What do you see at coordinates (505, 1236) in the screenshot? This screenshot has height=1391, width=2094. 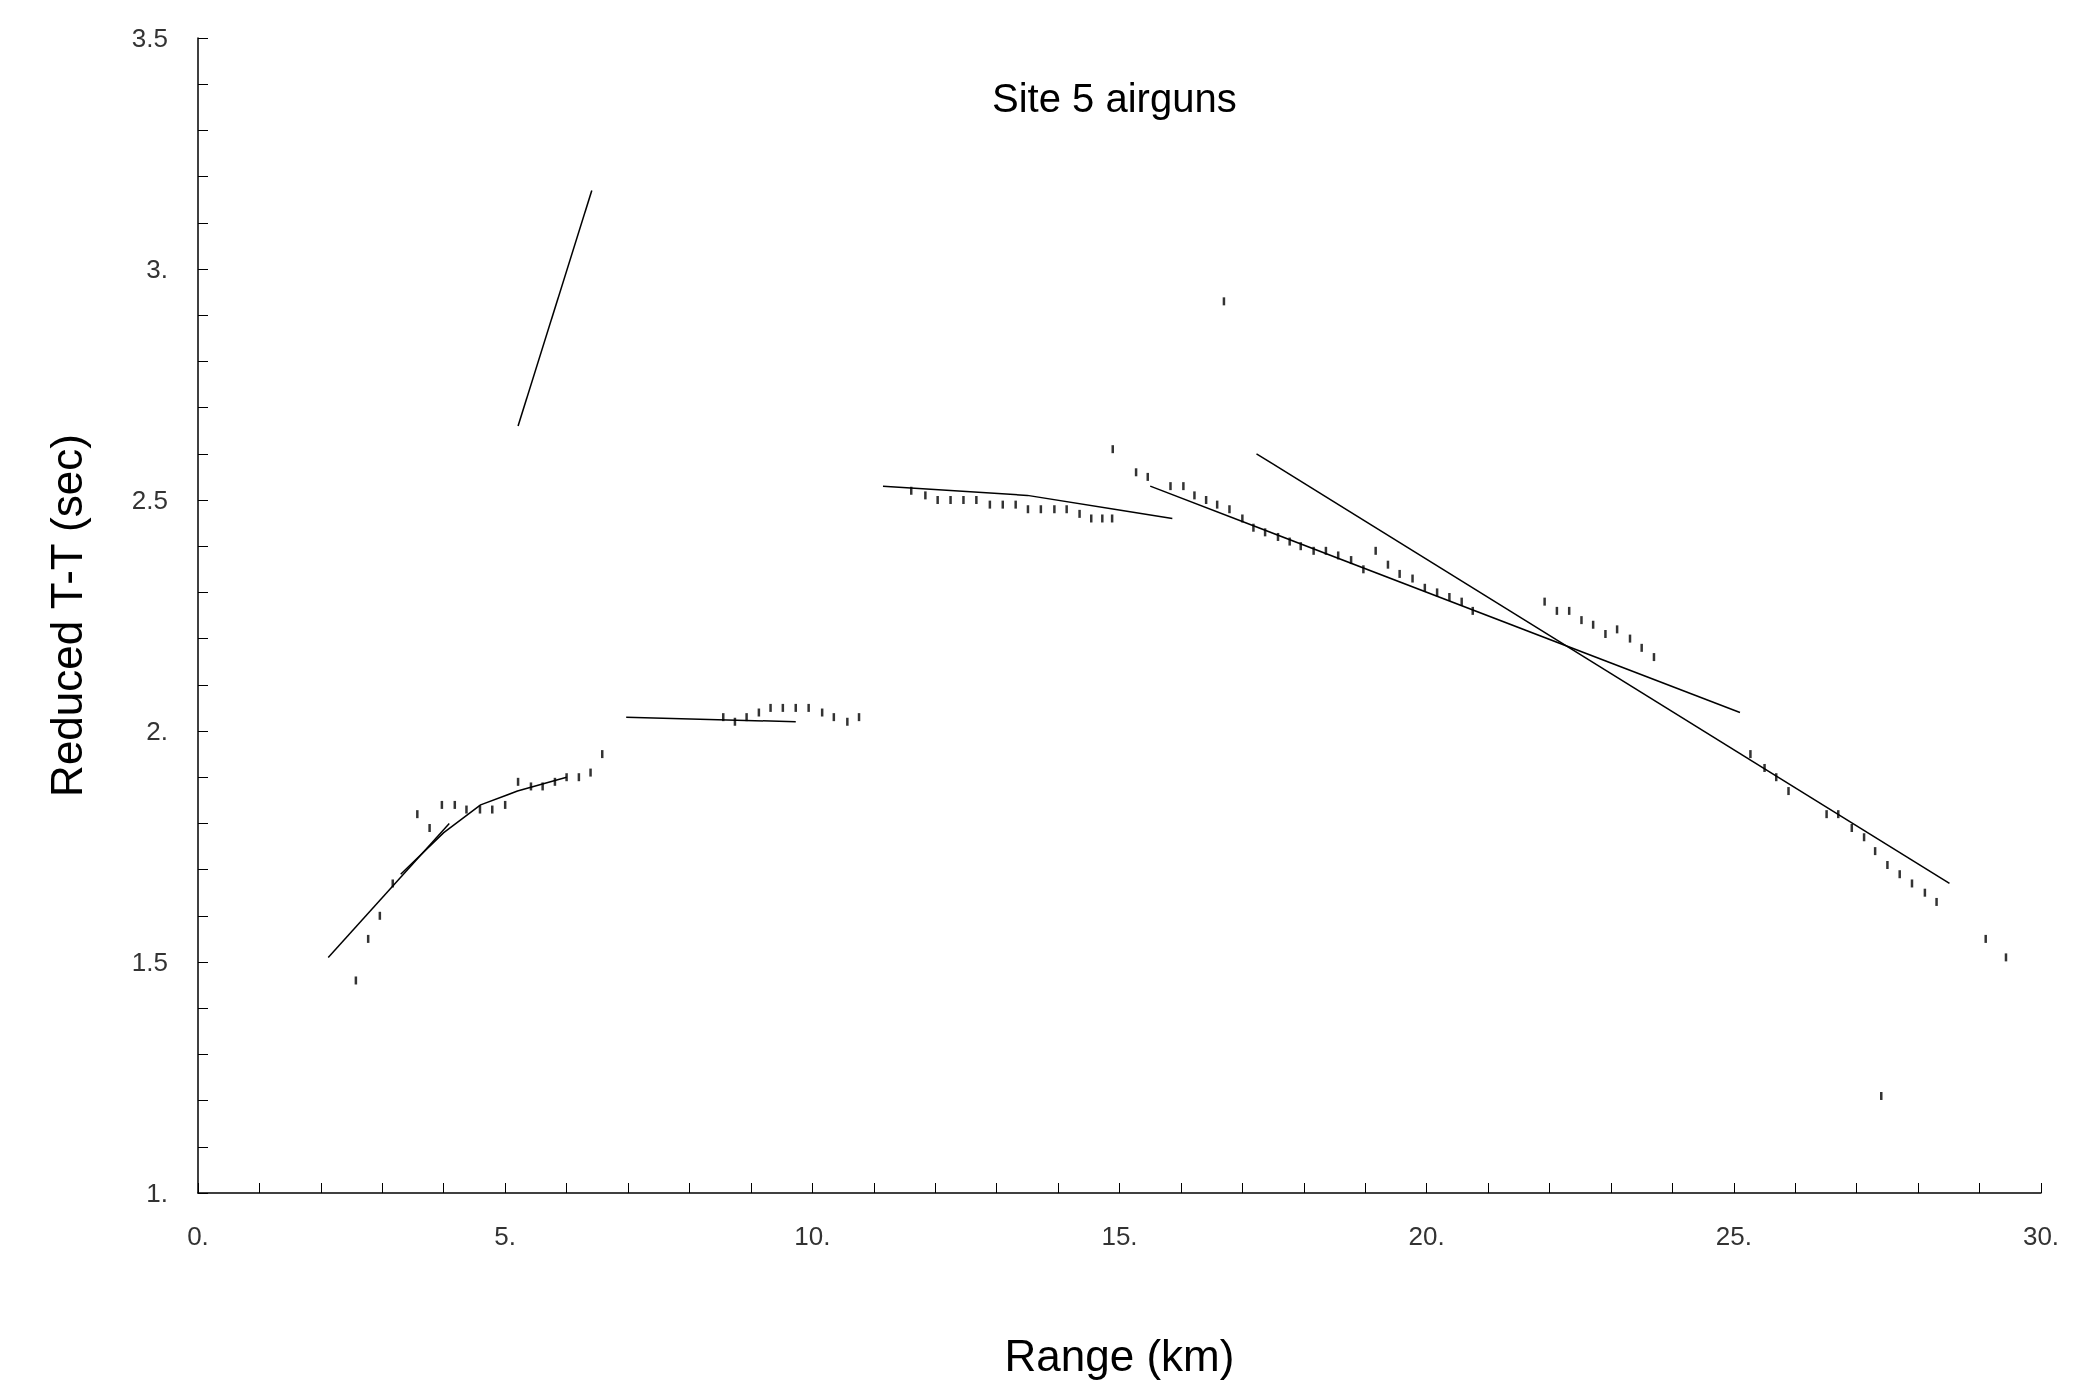 I see `x-tick-label: 5.` at bounding box center [505, 1236].